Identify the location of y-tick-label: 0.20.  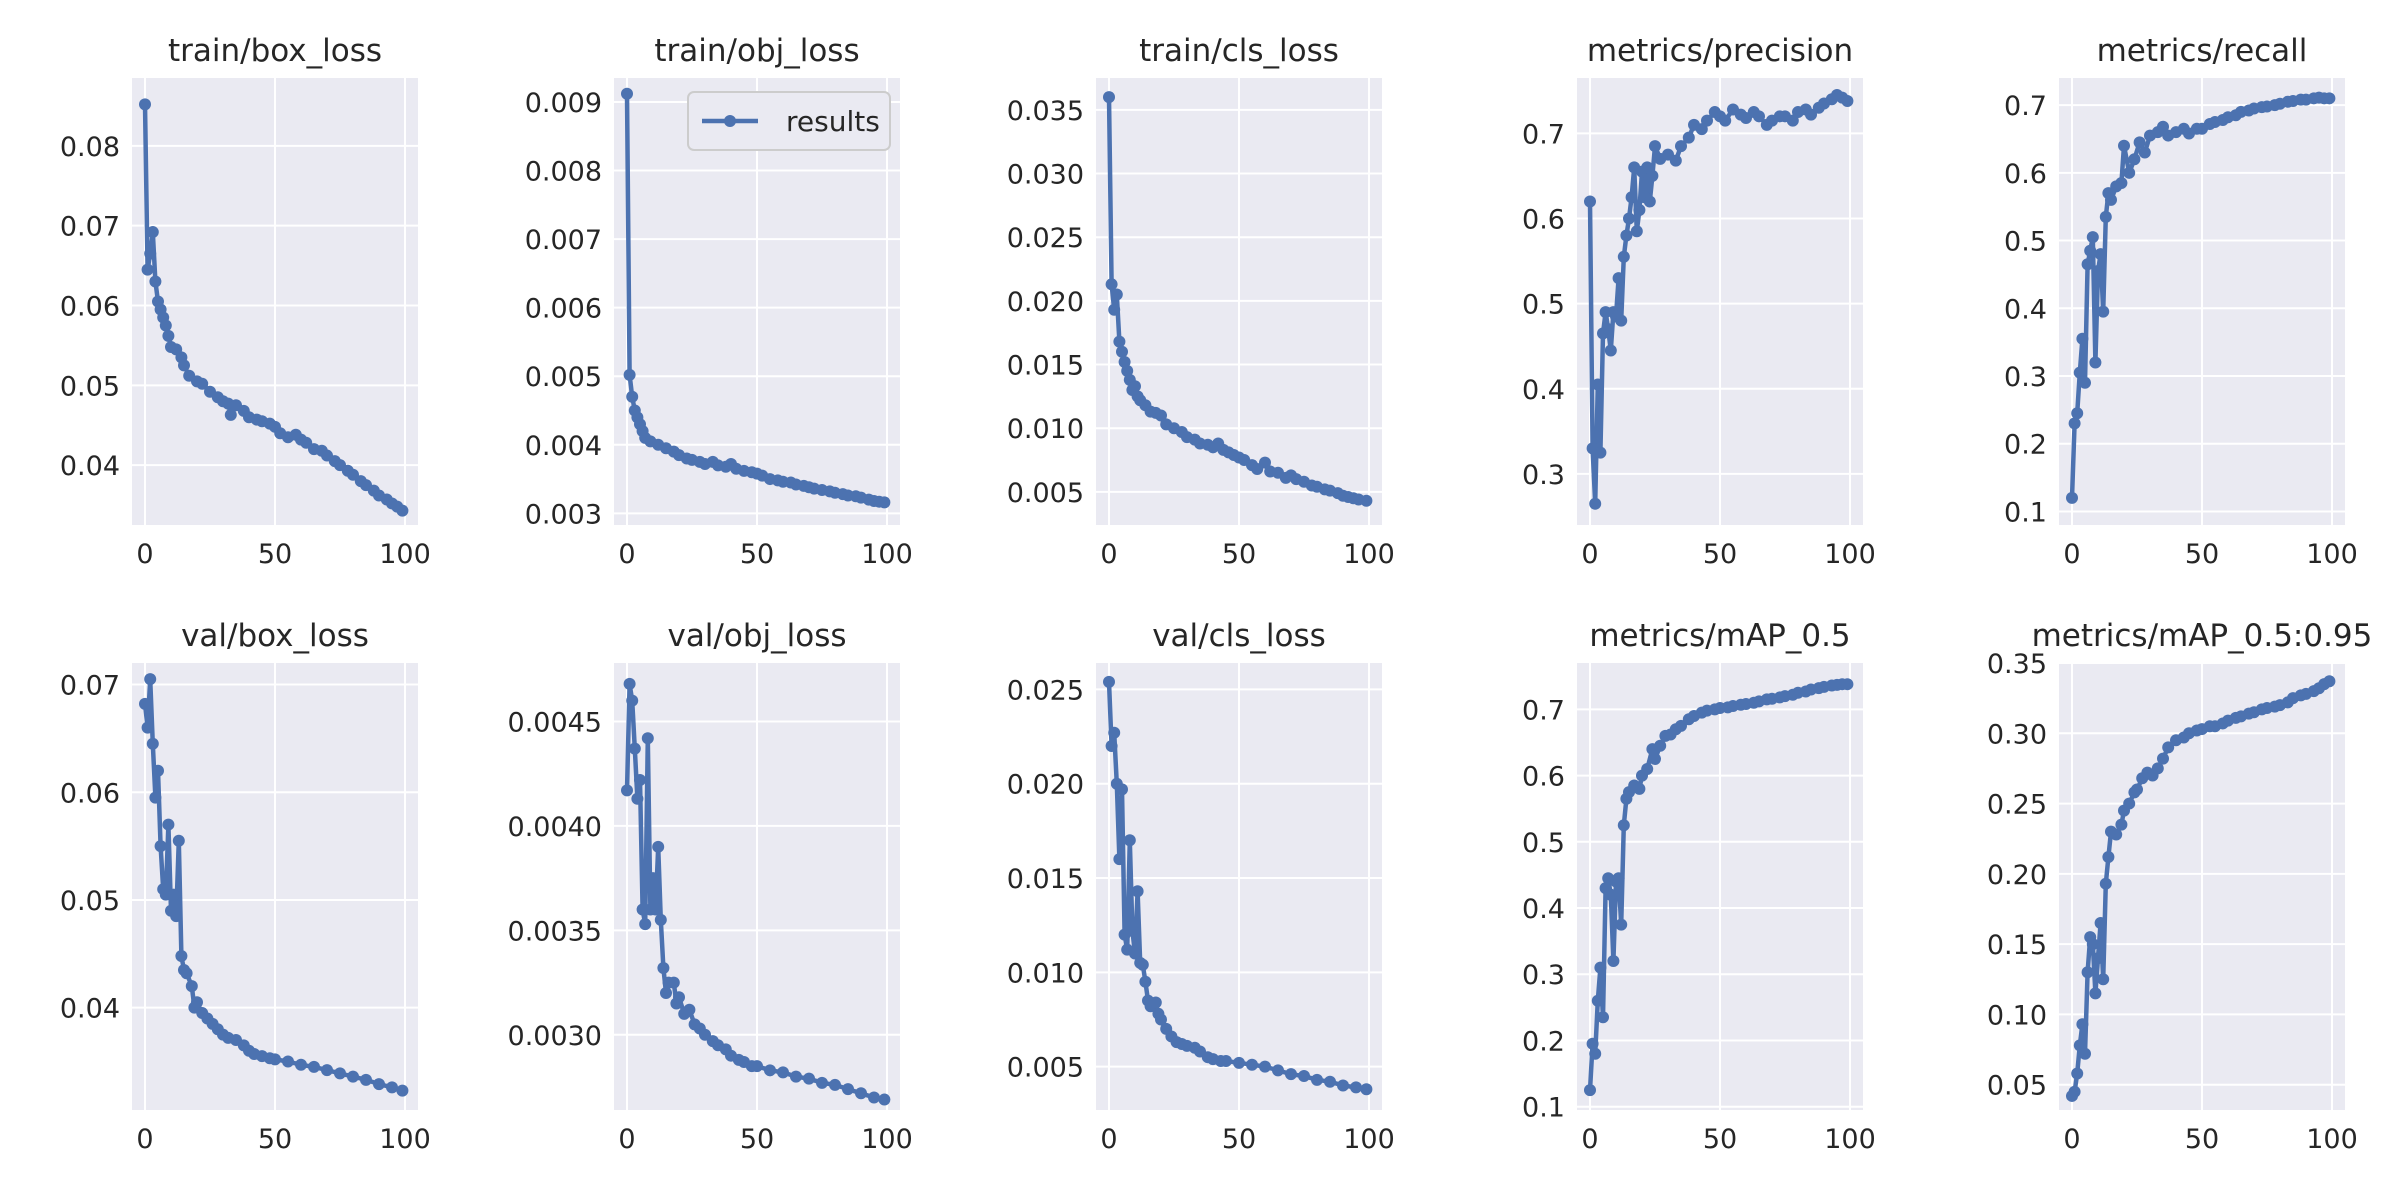
(2017, 875).